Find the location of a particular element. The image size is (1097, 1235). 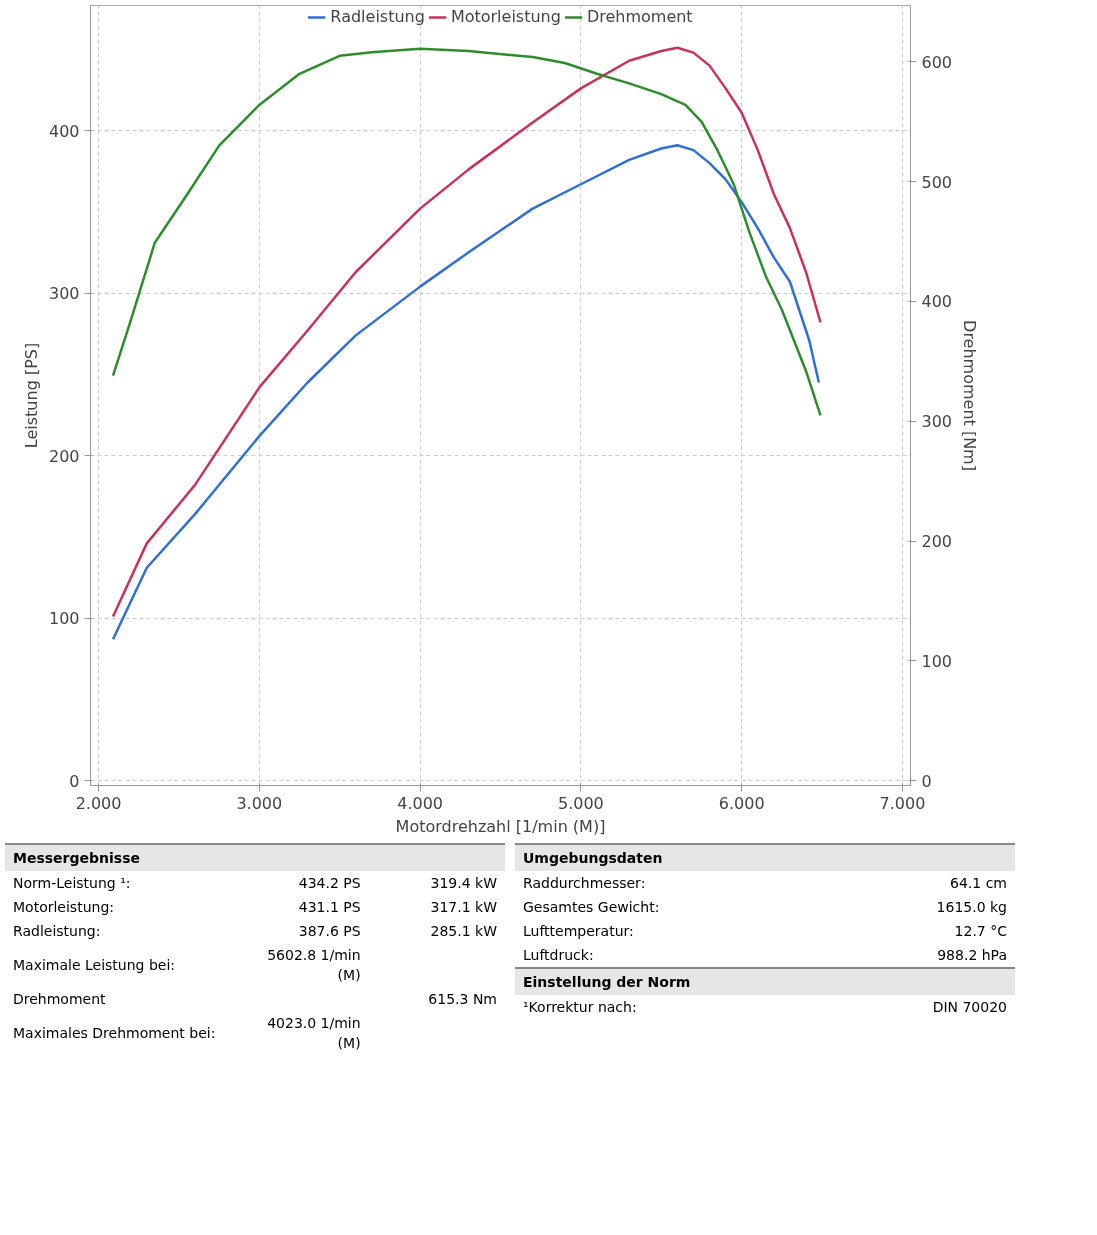

x-tick-label: 4.000 is located at coordinates (420, 803).